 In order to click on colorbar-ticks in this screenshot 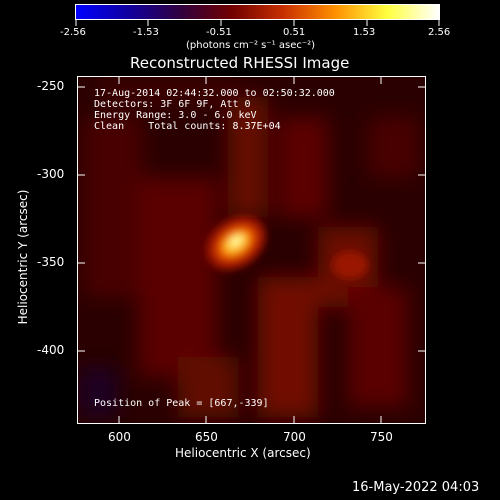, I will do `click(257, 23)`.